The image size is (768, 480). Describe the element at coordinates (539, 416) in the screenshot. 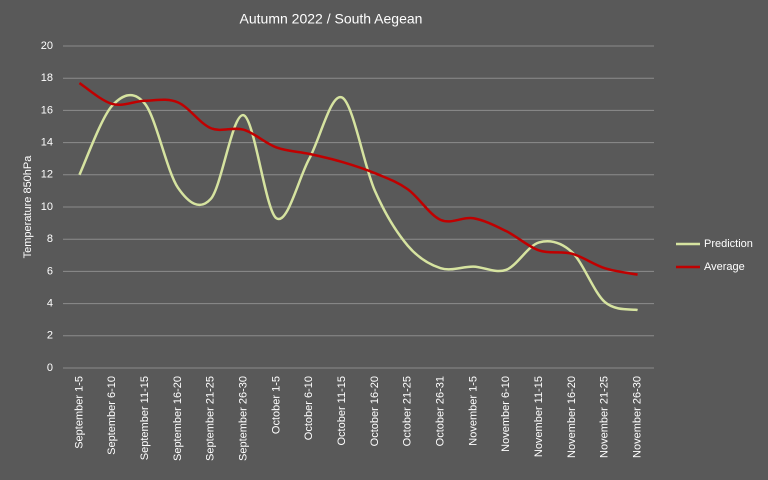

I see `x-tick-label: November 11-15` at that location.